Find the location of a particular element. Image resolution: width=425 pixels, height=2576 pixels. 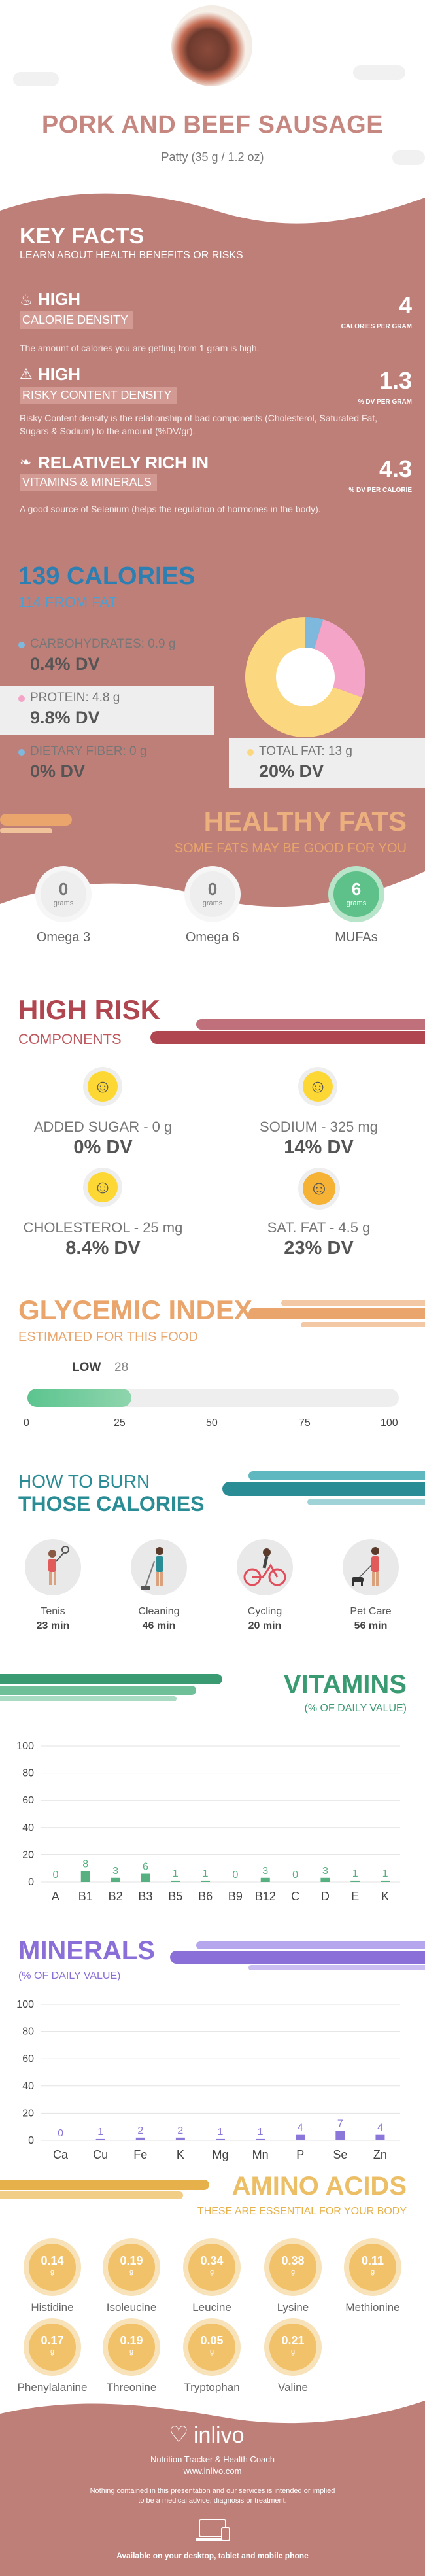

sat-fat-label: SAT. FAT - 4.5 g is located at coordinates (319, 1227).